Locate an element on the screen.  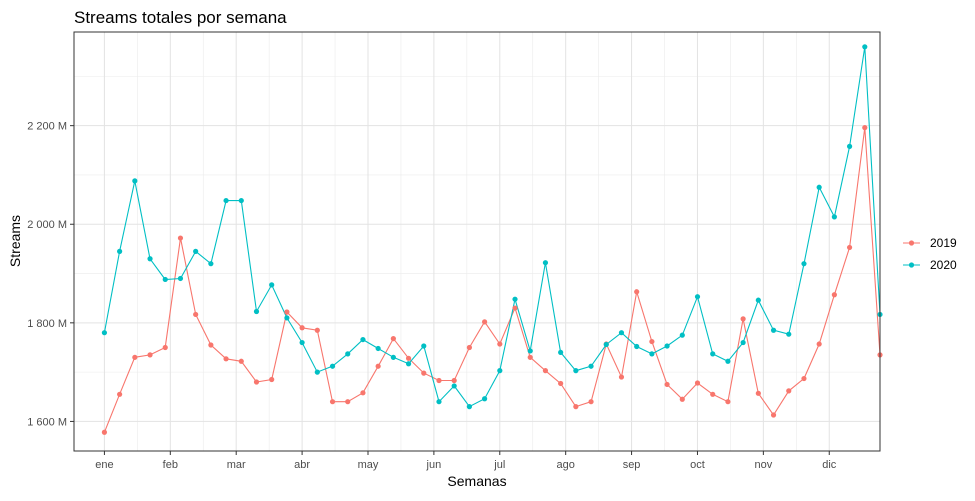
legend-label-2019: 2019 is located at coordinates (943, 243).